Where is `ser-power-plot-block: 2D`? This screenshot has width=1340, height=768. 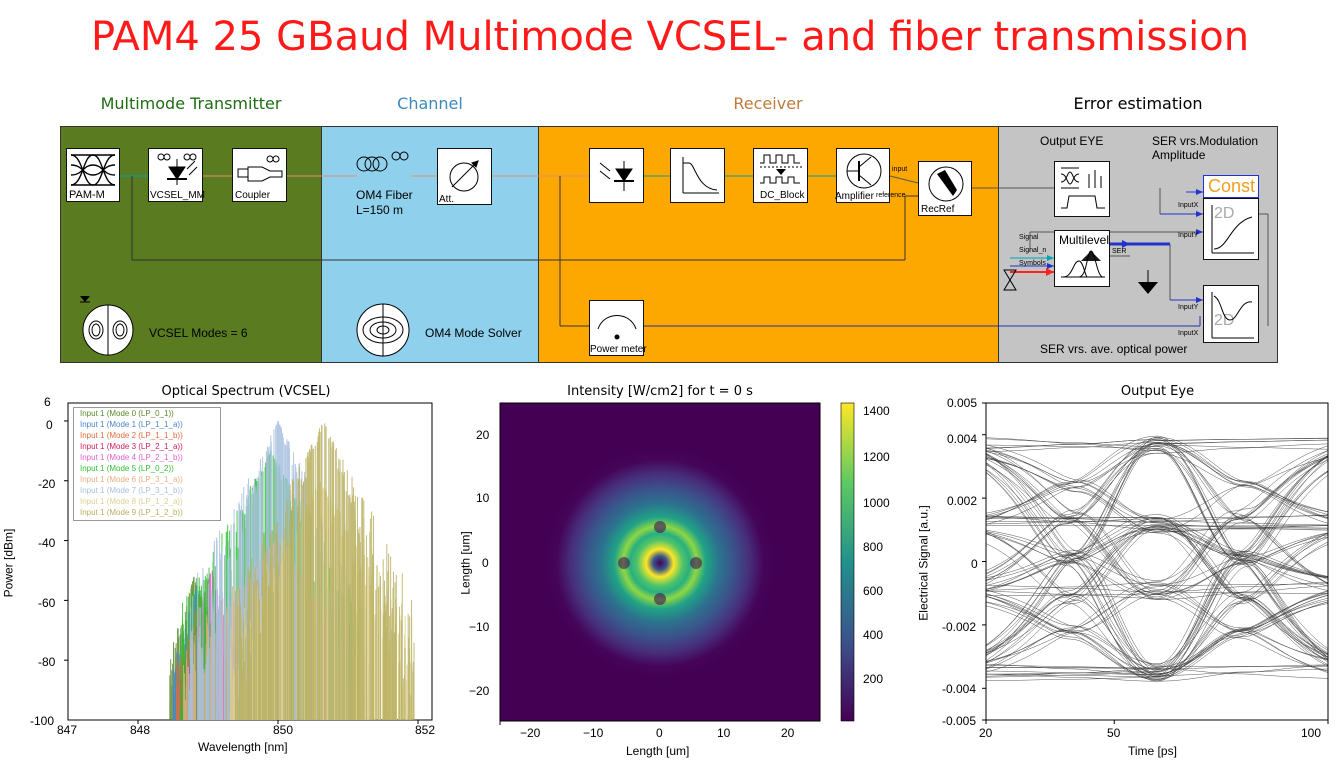 ser-power-plot-block: 2D is located at coordinates (1231, 314).